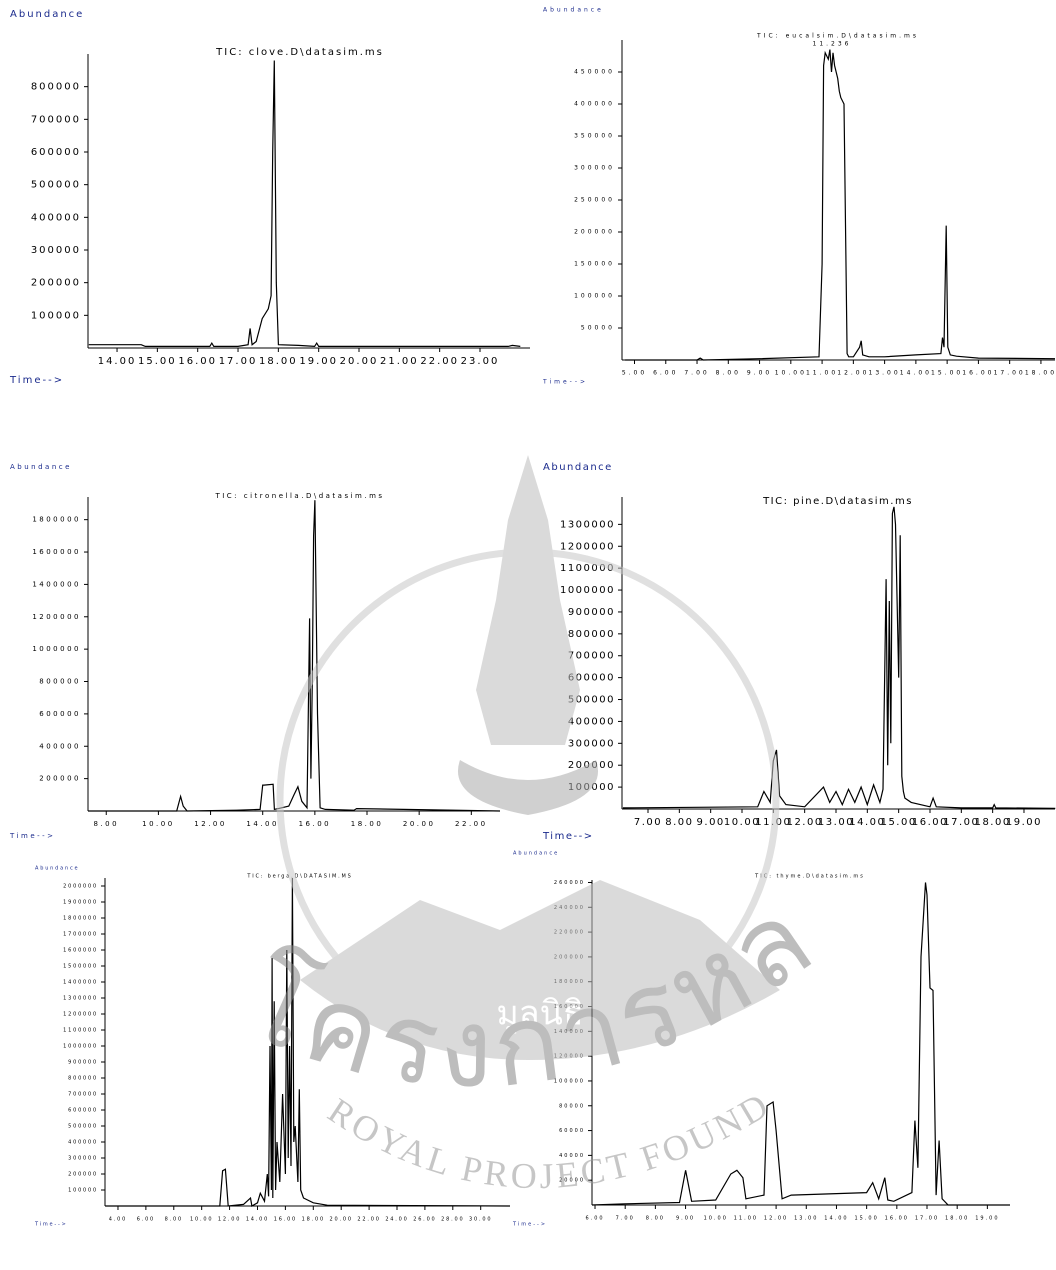 The height and width of the screenshot is (1270, 1056). What do you see at coordinates (480, 1220) in the screenshot?
I see `x-tick-label: 30.00` at bounding box center [480, 1220].